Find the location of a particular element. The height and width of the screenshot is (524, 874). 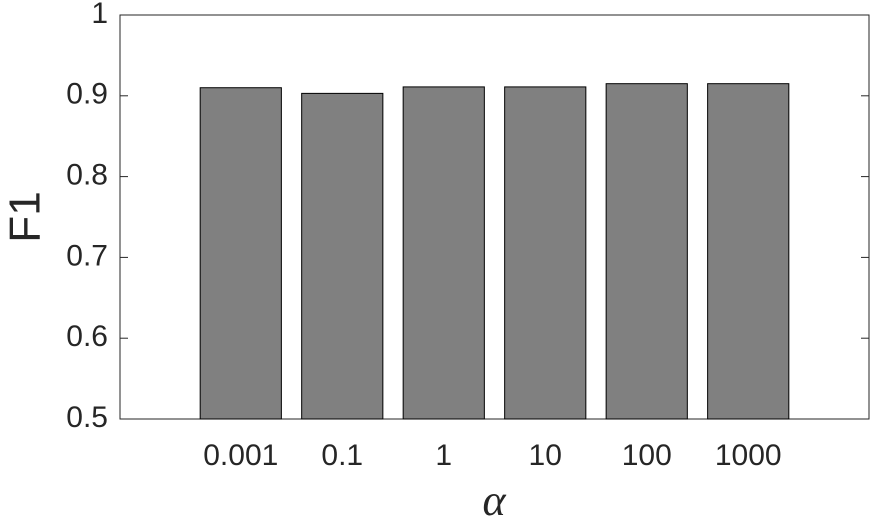

y-tick-label: 0.7 is located at coordinates (87, 255).